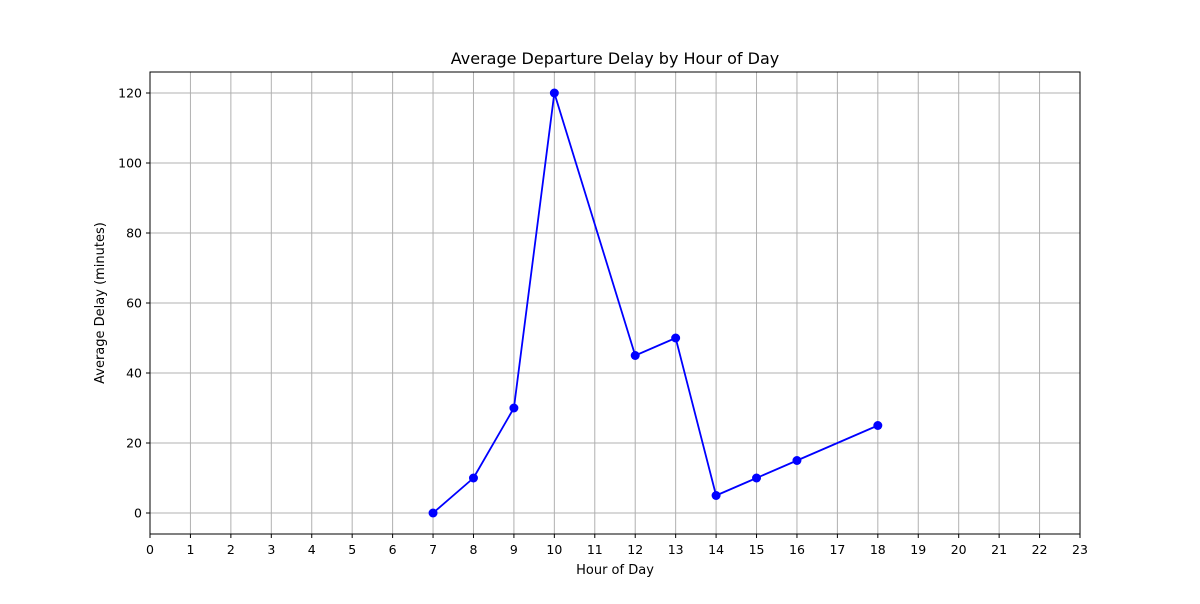 This screenshot has width=1200, height=604. Describe the element at coordinates (271, 549) in the screenshot. I see `x-tick-label: 3` at that location.